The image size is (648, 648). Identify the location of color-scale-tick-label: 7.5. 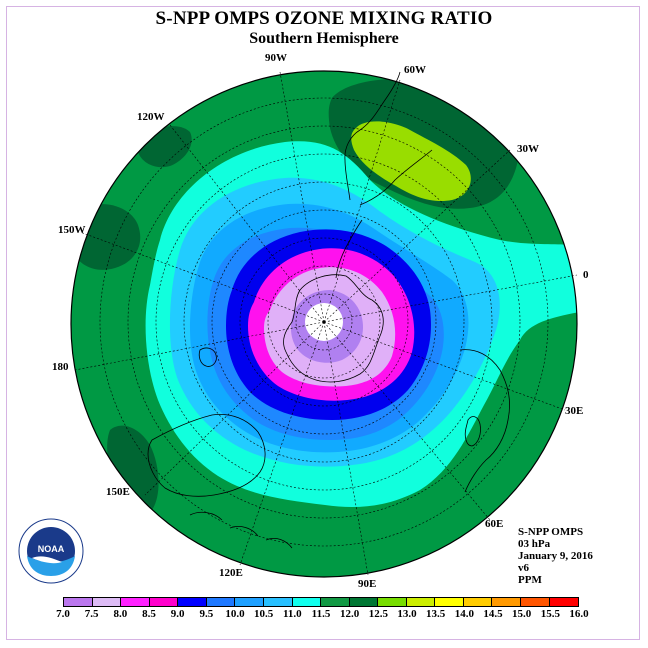
(91, 614).